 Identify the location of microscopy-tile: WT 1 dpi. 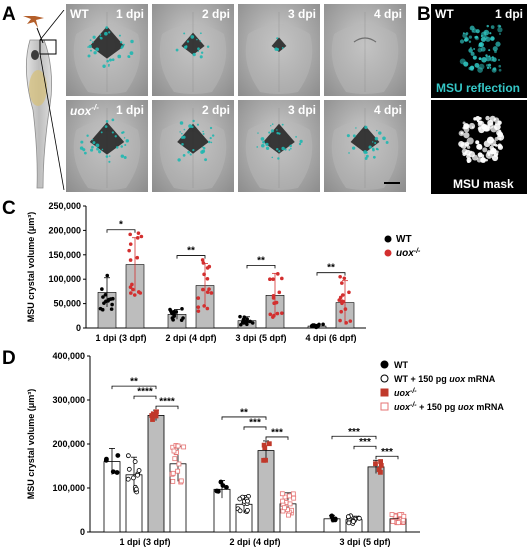
(107, 50).